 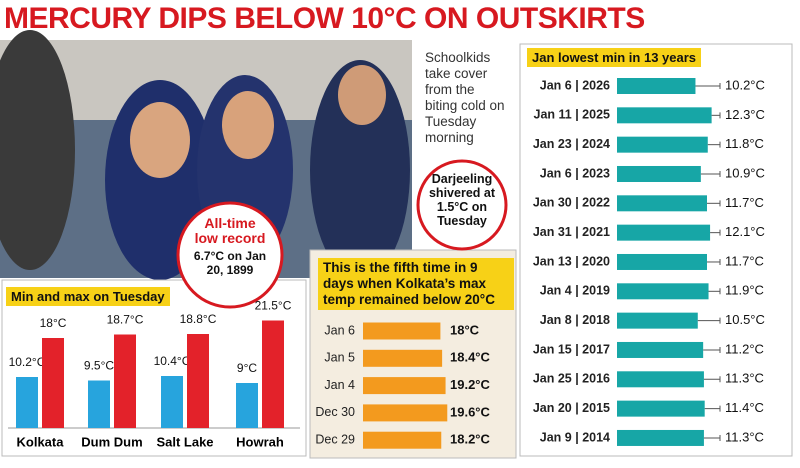 What do you see at coordinates (324, 18) in the screenshot?
I see `headline: MERCURY DIPS BELOW 10°C ON OUTSKIRTS` at bounding box center [324, 18].